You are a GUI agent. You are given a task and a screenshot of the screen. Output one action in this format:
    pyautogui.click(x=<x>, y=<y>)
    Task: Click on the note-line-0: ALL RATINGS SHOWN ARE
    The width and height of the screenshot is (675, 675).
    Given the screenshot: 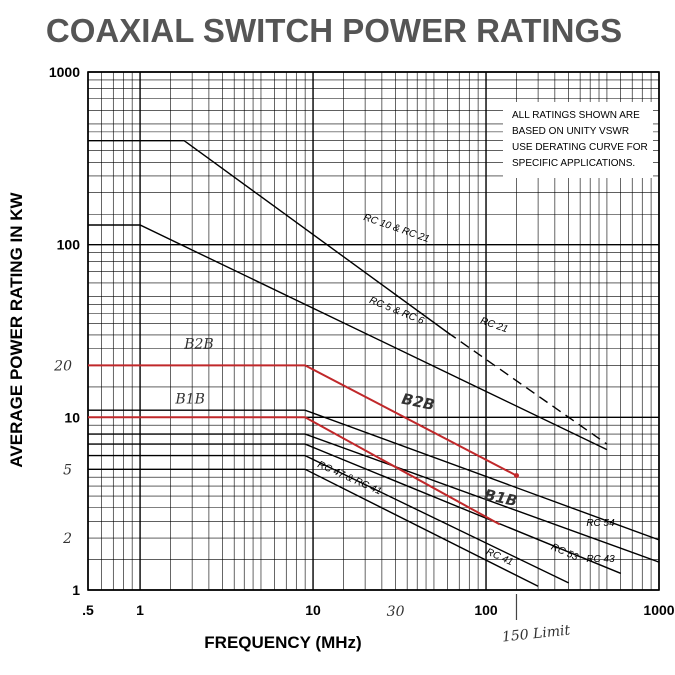 What is the action you would take?
    pyautogui.click(x=576, y=115)
    